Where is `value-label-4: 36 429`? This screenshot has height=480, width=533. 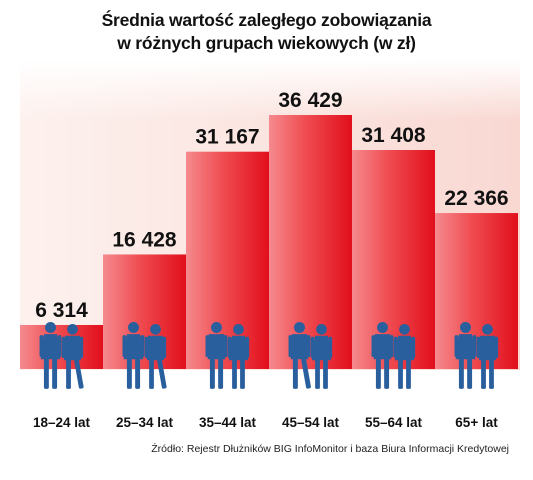
value-label-4: 36 429 is located at coordinates (310, 100).